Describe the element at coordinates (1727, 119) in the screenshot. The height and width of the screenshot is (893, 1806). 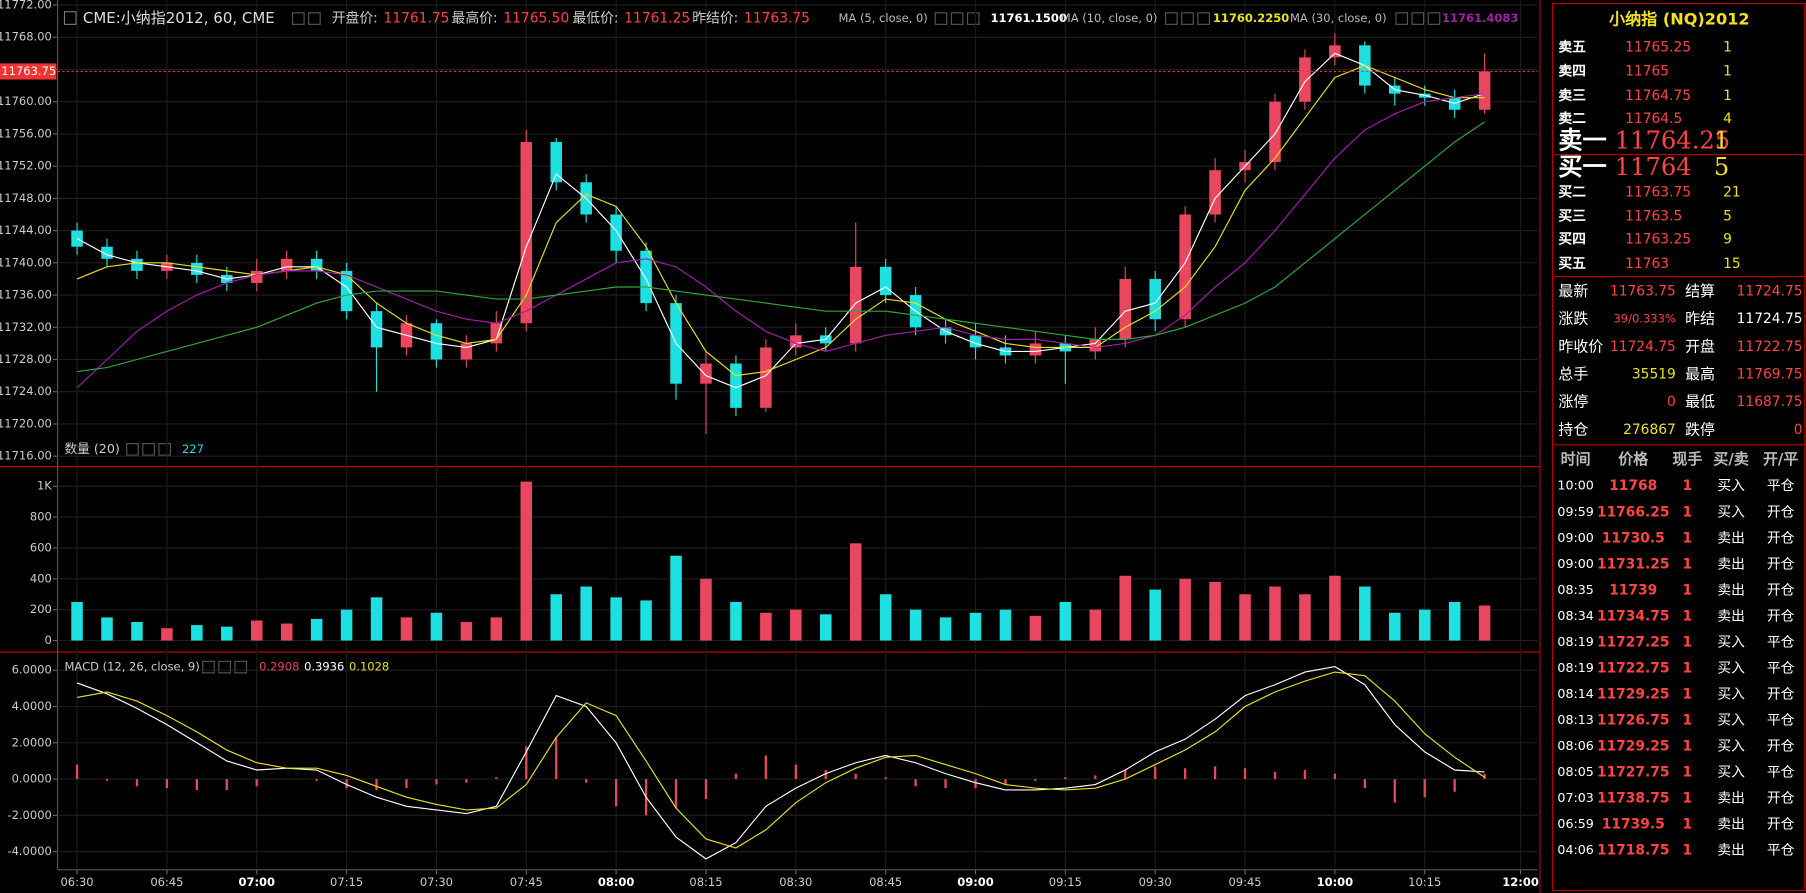
I see `book-qty: 4` at that location.